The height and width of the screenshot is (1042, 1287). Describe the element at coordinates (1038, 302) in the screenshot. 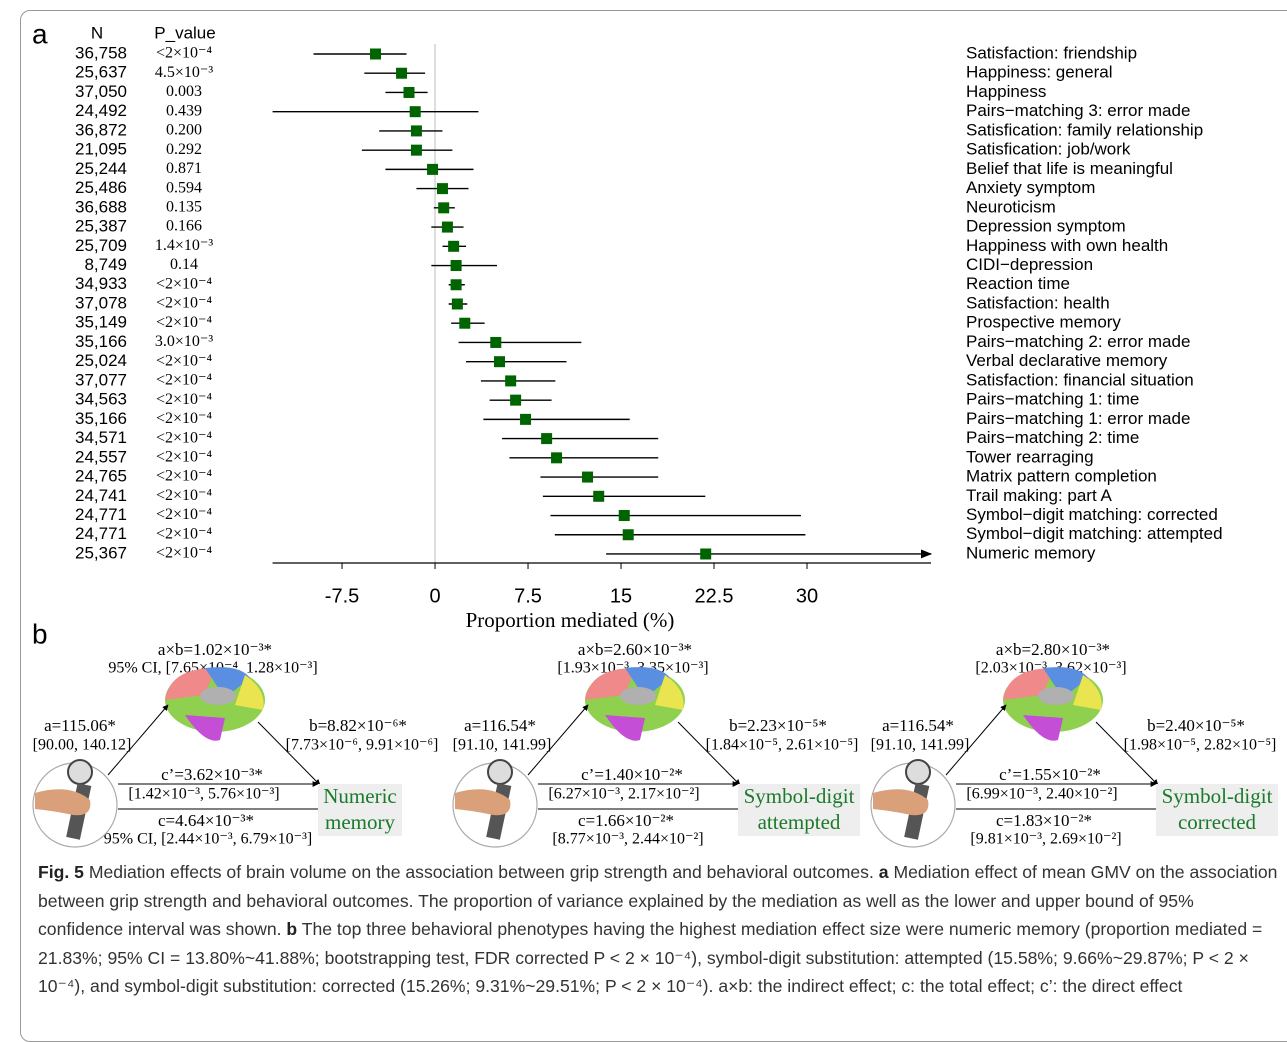

I see `row-label: Satisfaction: health` at that location.